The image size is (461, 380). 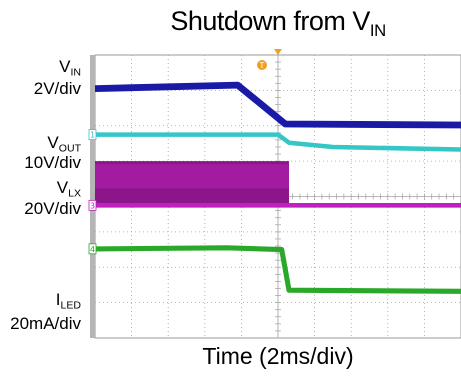 What do you see at coordinates (192, 176) in the screenshot?
I see `vlx-switching-band-core` at bounding box center [192, 176].